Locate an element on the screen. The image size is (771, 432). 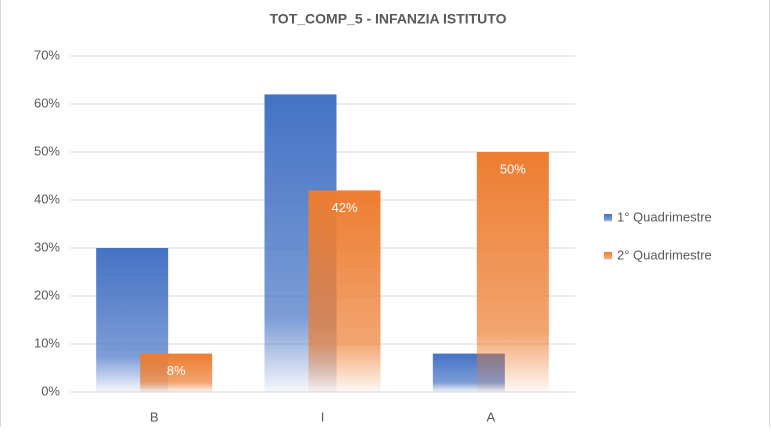
x-tick-label: I is located at coordinates (323, 416).